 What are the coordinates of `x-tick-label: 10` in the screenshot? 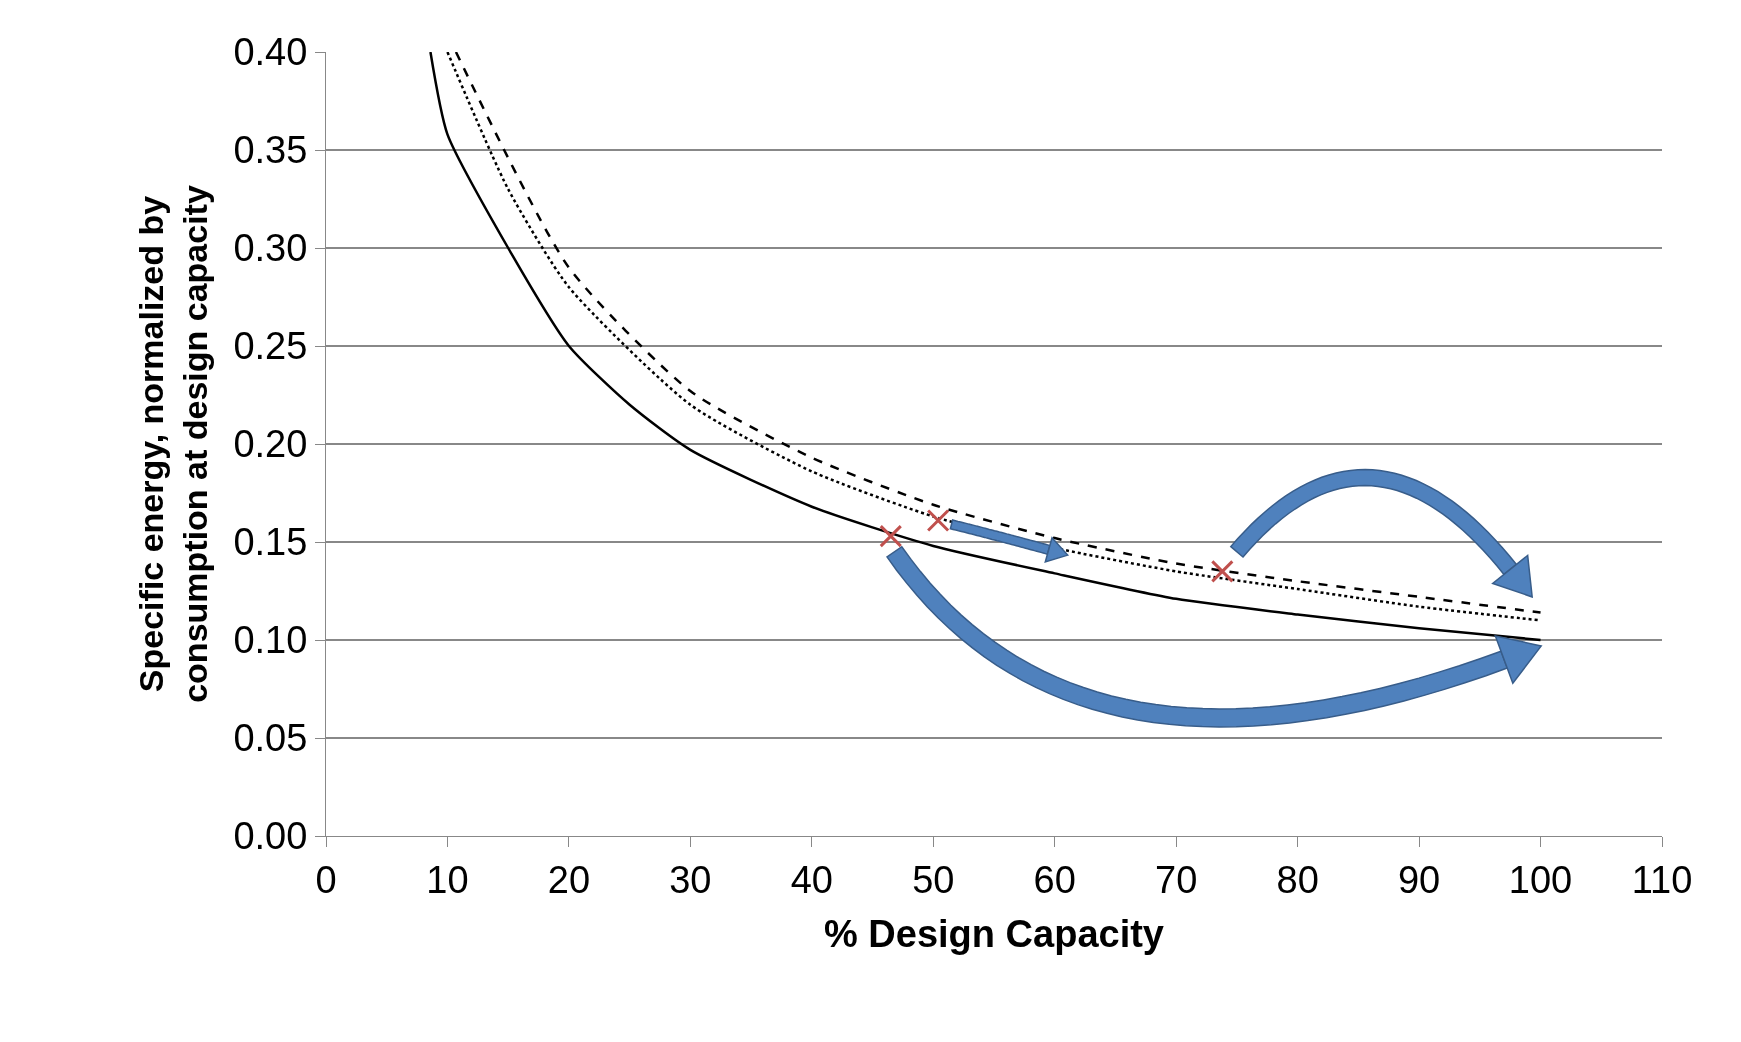 It's located at (447, 879).